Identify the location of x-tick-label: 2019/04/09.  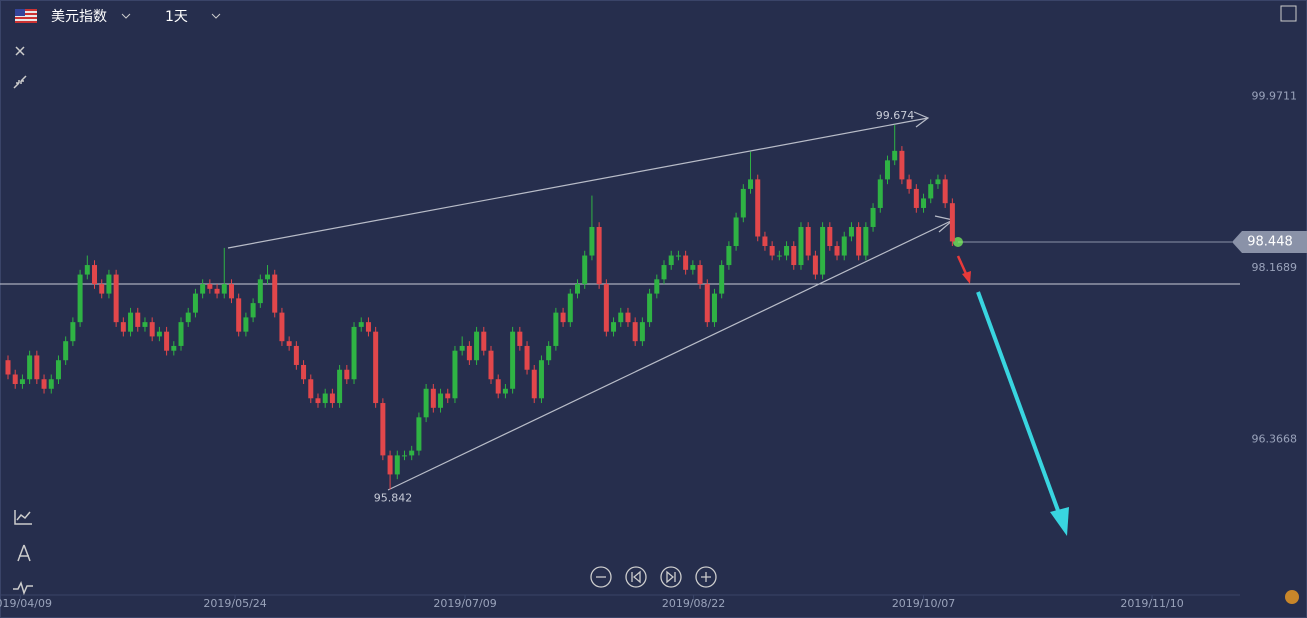
(26, 603).